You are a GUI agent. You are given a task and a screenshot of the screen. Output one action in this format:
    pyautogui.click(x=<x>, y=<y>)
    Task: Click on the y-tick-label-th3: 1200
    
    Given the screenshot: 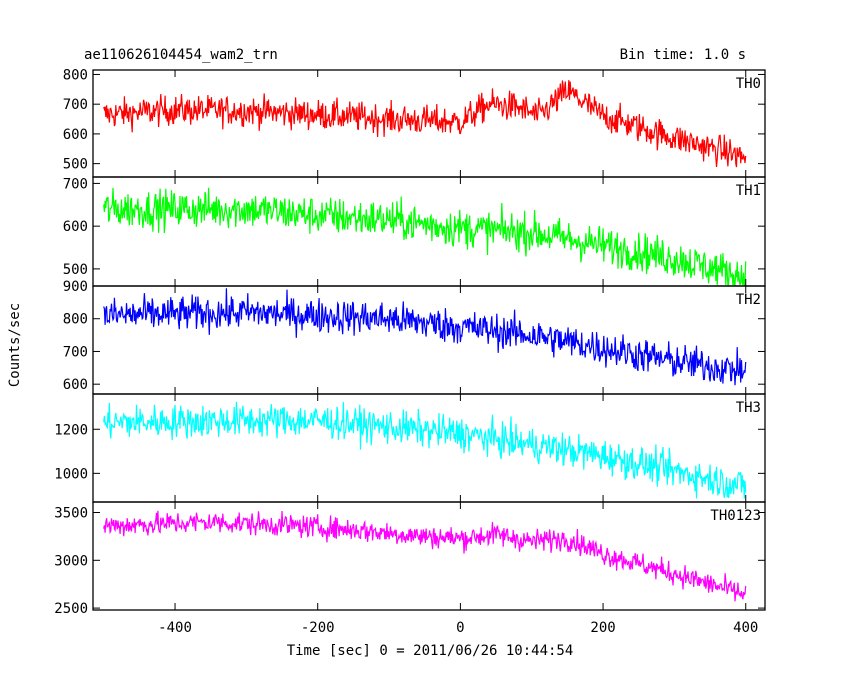 What is the action you would take?
    pyautogui.click(x=71, y=430)
    